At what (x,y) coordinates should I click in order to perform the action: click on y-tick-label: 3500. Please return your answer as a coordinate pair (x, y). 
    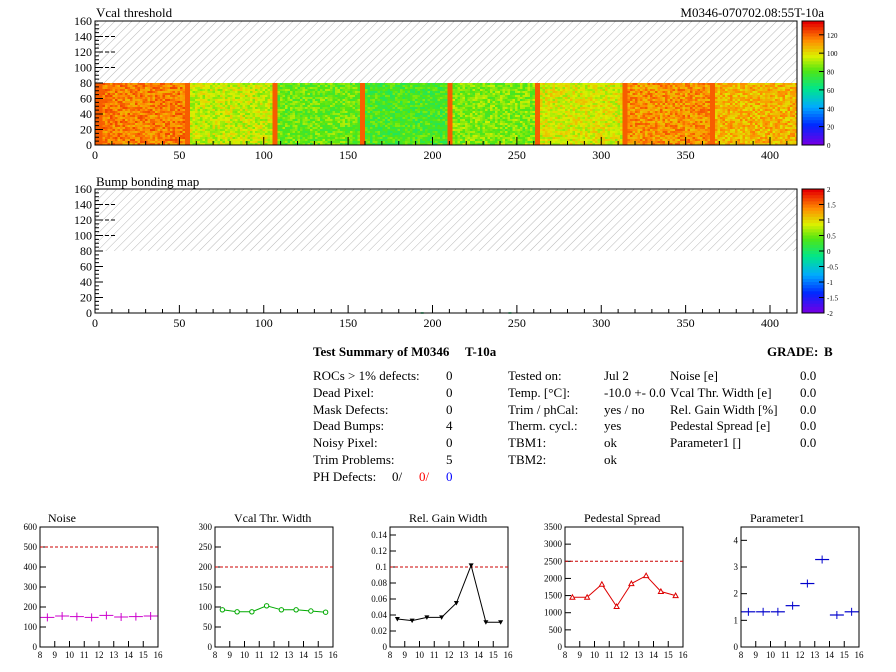
    Looking at the image, I should click on (553, 527).